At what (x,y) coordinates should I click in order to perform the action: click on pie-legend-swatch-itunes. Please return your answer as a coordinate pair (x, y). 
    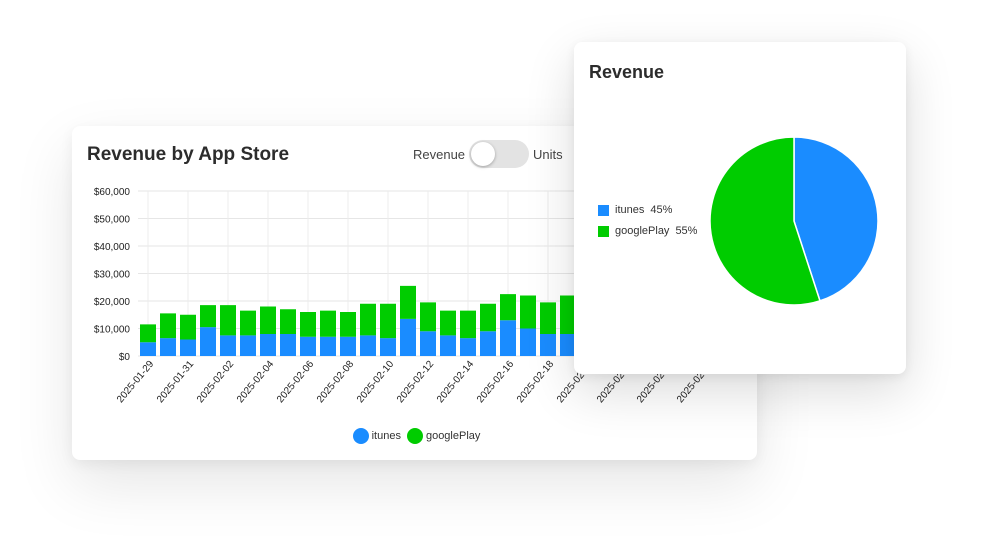
    Looking at the image, I should click on (603, 210).